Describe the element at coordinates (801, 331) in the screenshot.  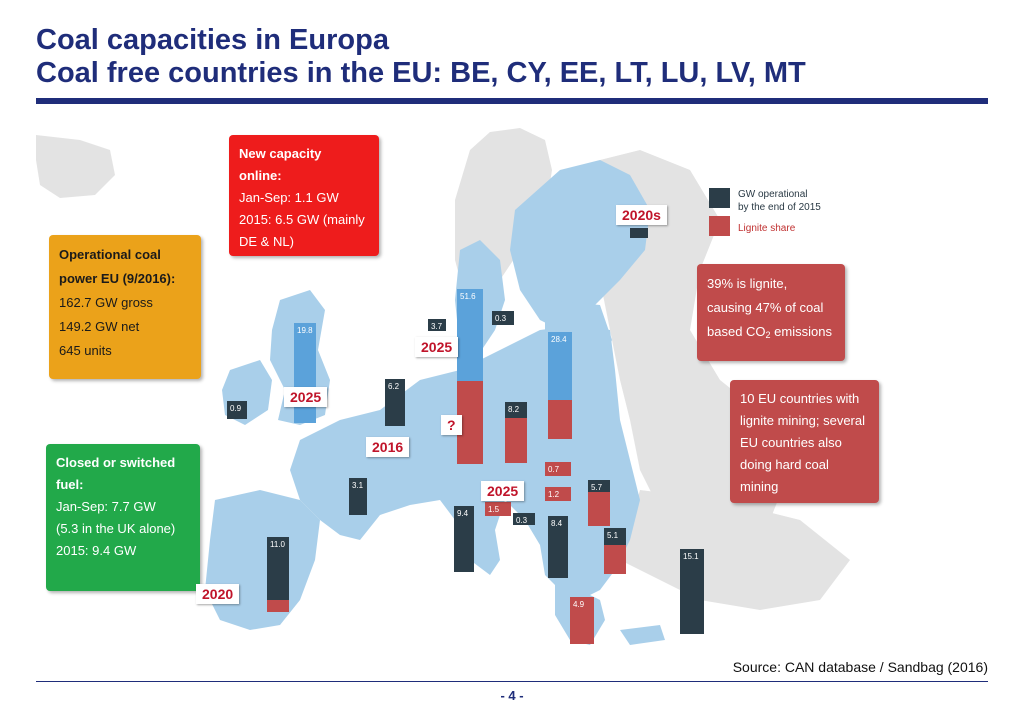
I see `lignite-line3-end: emissions` at that location.